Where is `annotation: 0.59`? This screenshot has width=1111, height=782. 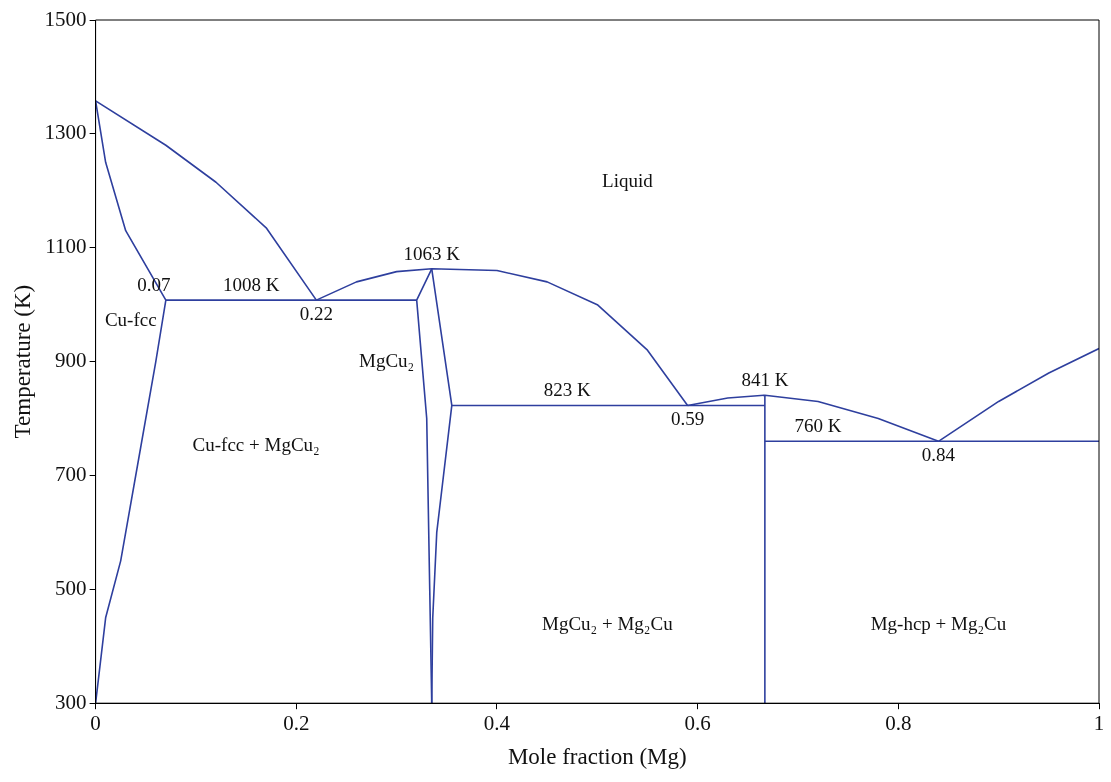
annotation: 0.59 is located at coordinates (687, 419).